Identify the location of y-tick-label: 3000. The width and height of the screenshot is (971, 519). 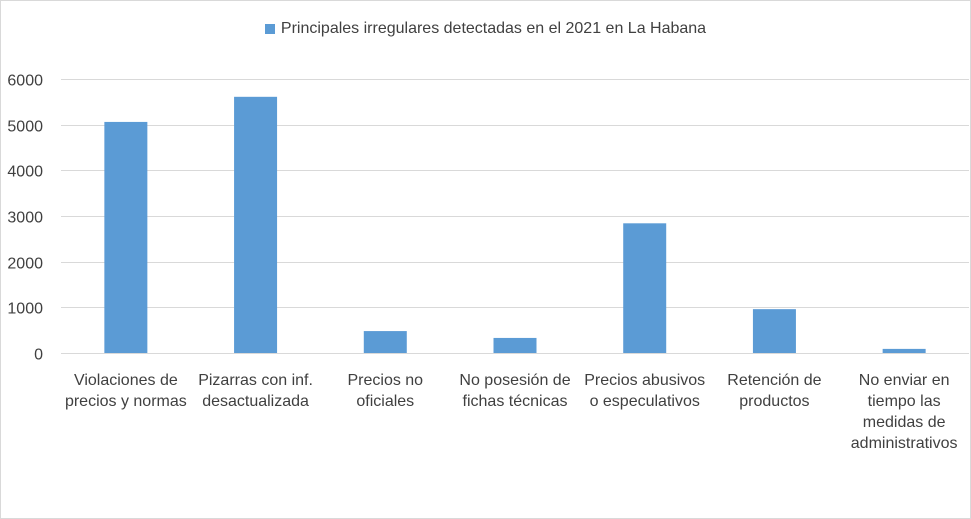
(25, 218).